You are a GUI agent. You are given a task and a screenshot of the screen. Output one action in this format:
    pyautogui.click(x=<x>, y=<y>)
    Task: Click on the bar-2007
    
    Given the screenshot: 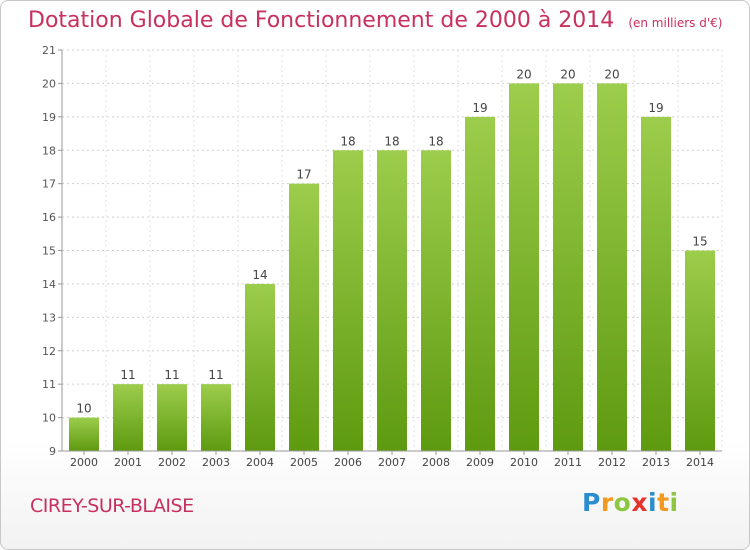 What is the action you would take?
    pyautogui.click(x=392, y=300)
    